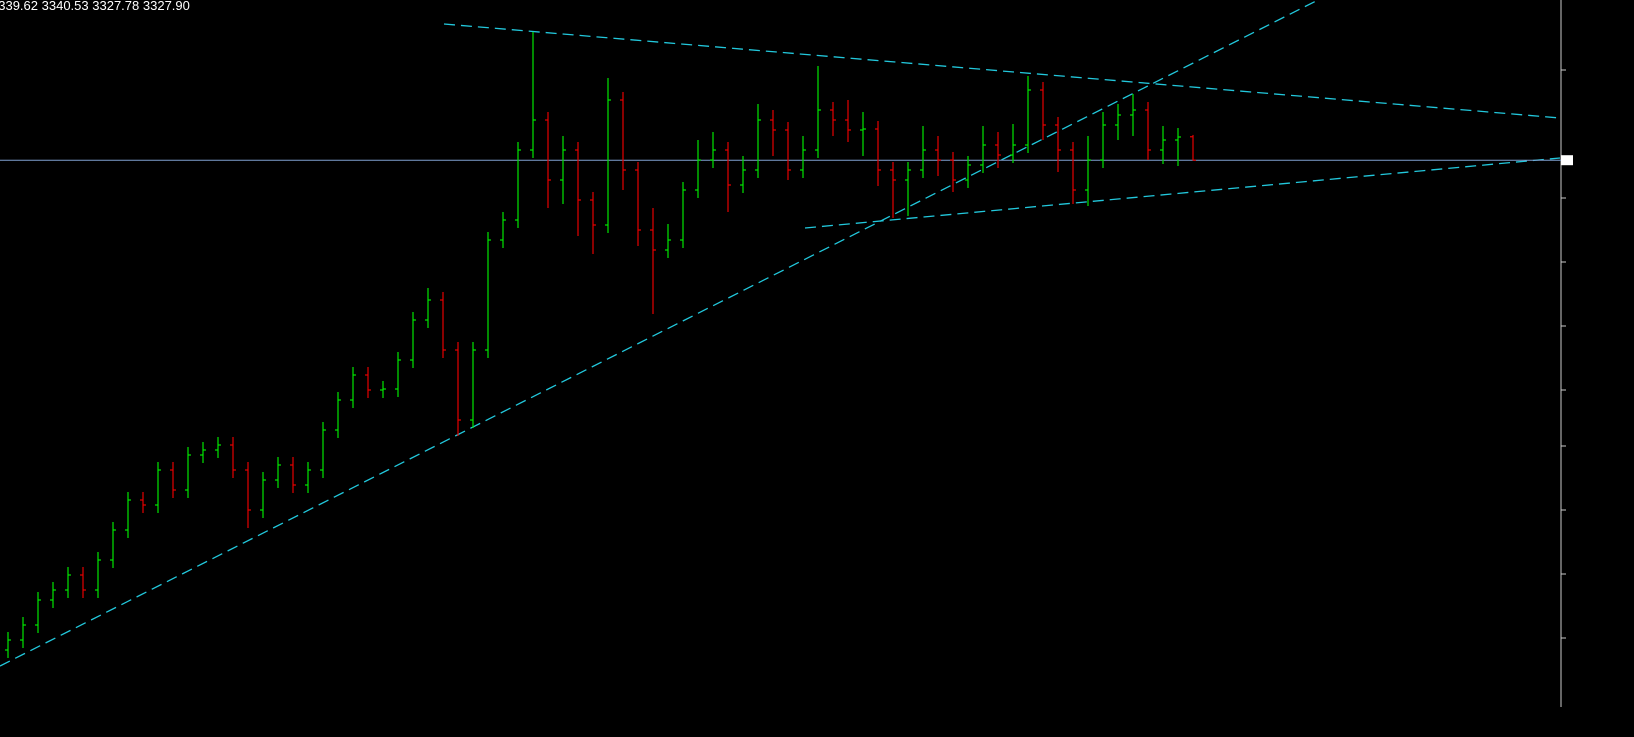 This screenshot has height=737, width=1634. I want to click on info-low: 3327.78, so click(116, 6).